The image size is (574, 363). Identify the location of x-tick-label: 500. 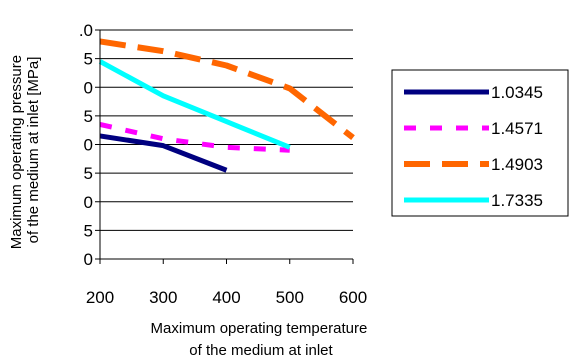
(290, 297).